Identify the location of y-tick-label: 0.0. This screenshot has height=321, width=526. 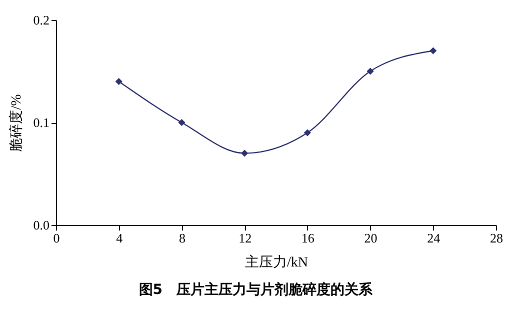
(41, 225).